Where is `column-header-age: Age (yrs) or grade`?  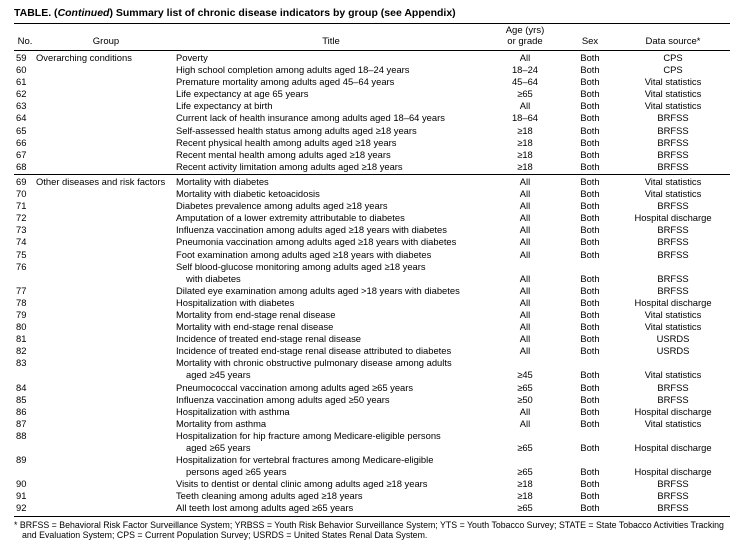 column-header-age: Age (yrs) or grade is located at coordinates (525, 36).